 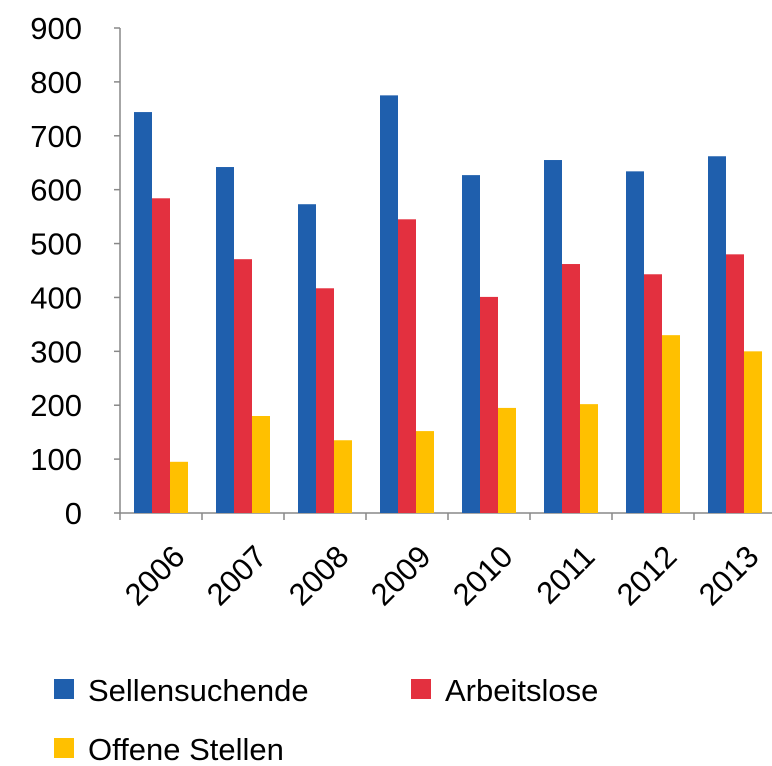 What do you see at coordinates (566, 575) in the screenshot?
I see `x-tick-label: 2011` at bounding box center [566, 575].